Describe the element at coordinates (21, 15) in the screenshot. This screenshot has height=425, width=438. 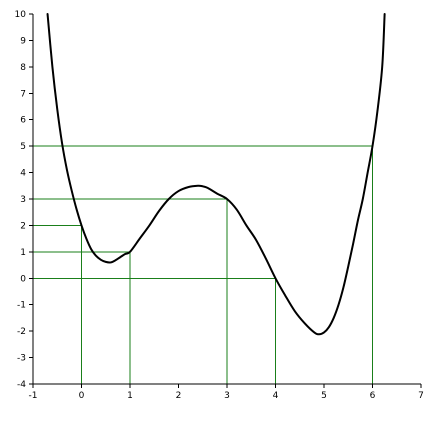
I see `y-tick-label-14: 10` at that location.